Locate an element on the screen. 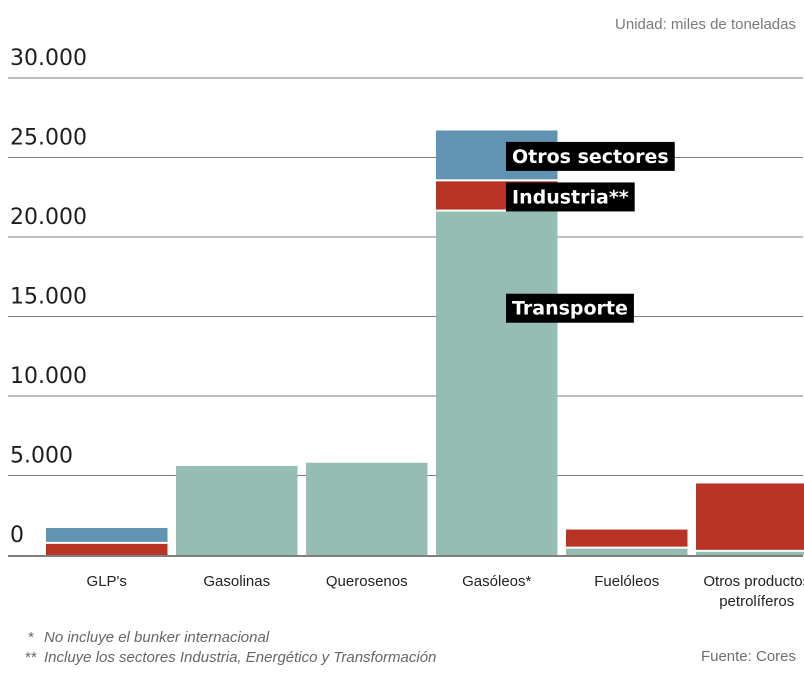 The height and width of the screenshot is (687, 804). y-axis: 0 5.000 10.000 15.000 20.000 25.000 30.000 is located at coordinates (48, 297).